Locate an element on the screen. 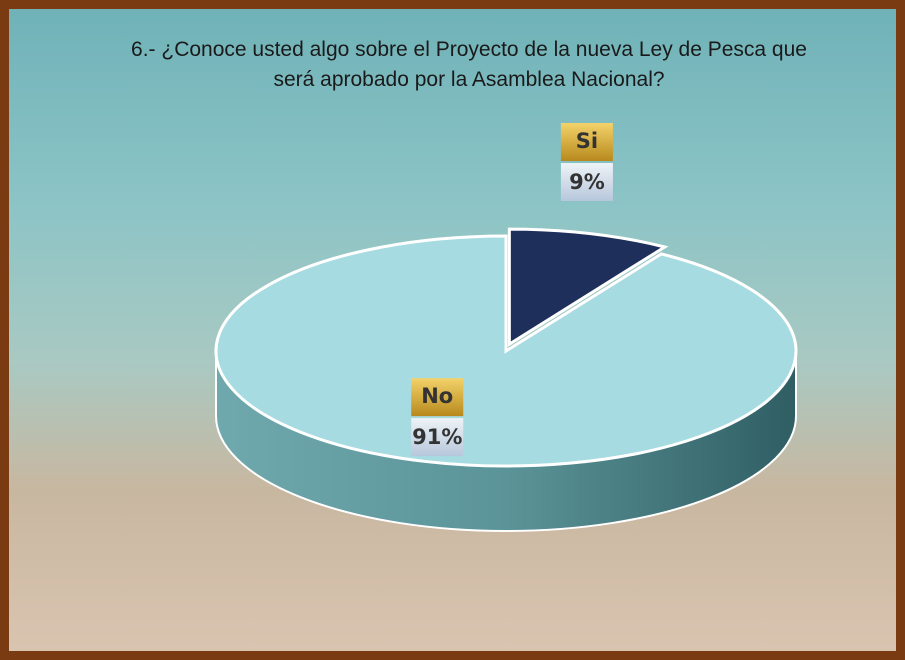 This screenshot has height=660, width=905. value-label: 91% is located at coordinates (437, 437).